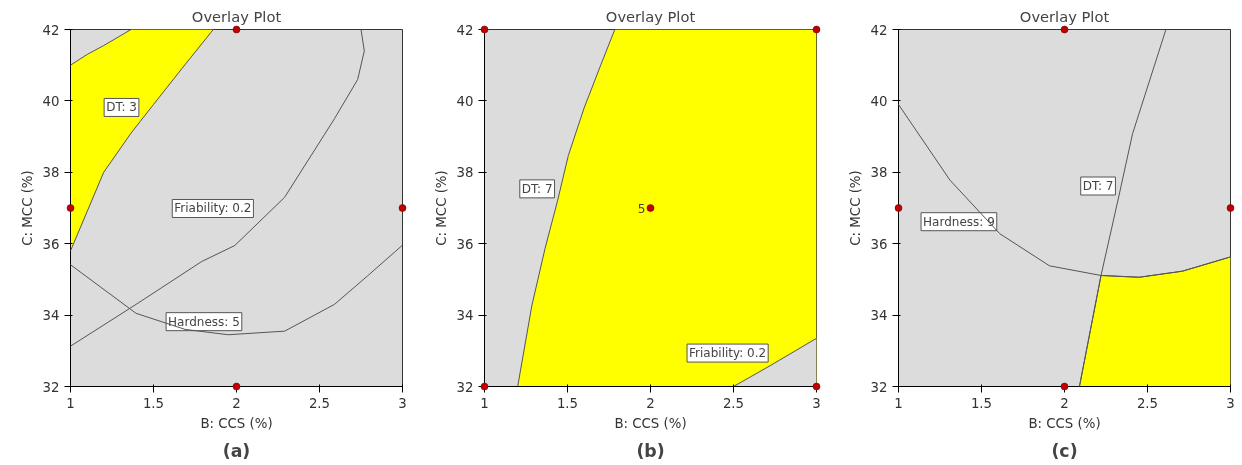 The image size is (1242, 465). I want to click on annotation: 5, so click(641, 208).